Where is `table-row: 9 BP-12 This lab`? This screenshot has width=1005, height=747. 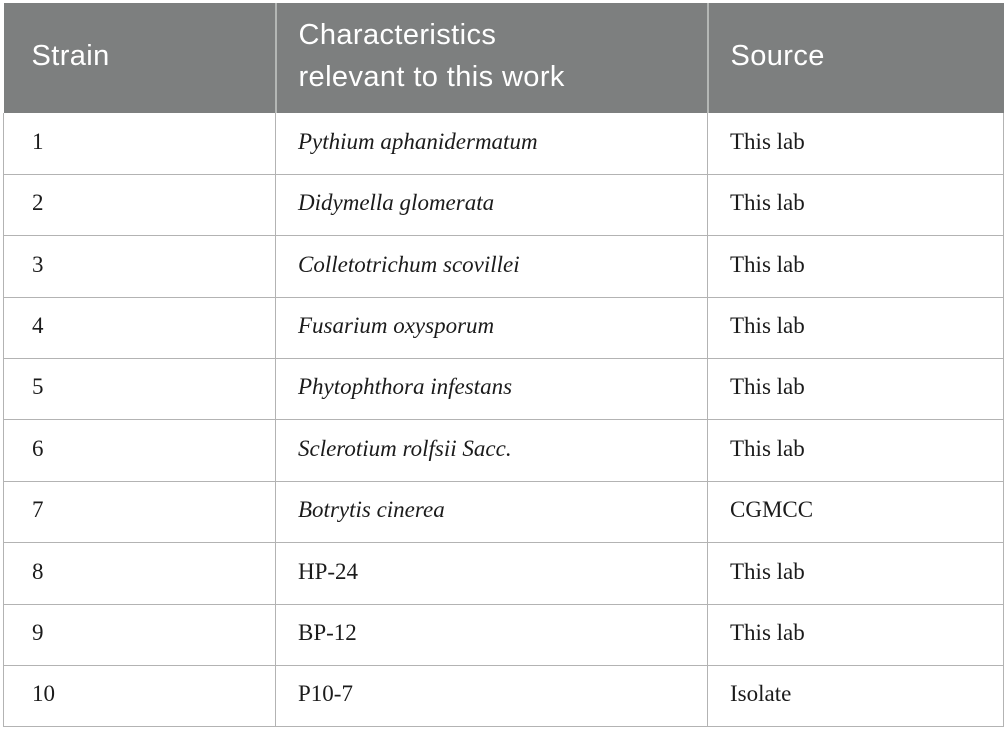 table-row: 9 BP-12 This lab is located at coordinates (503, 635).